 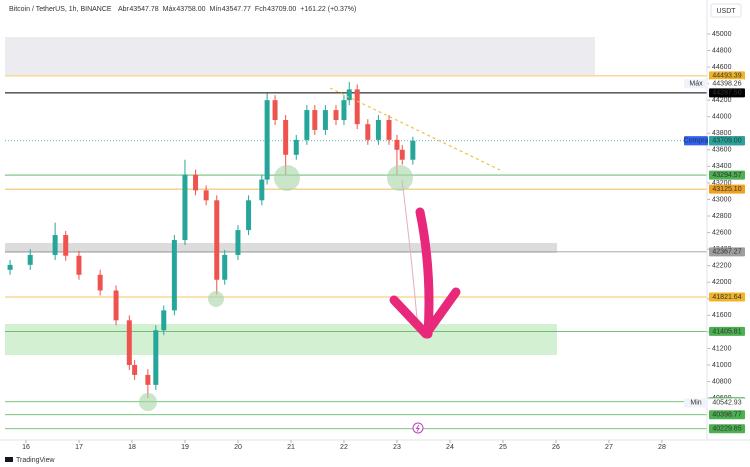 I want to click on ohlc-value: 43709.00, so click(x=281, y=9).